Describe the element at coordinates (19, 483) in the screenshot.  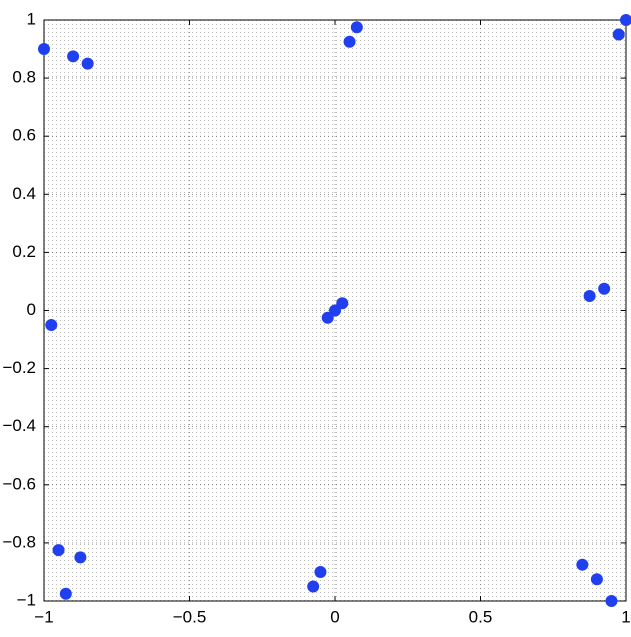
I see `y-tick-label: −0.6` at that location.